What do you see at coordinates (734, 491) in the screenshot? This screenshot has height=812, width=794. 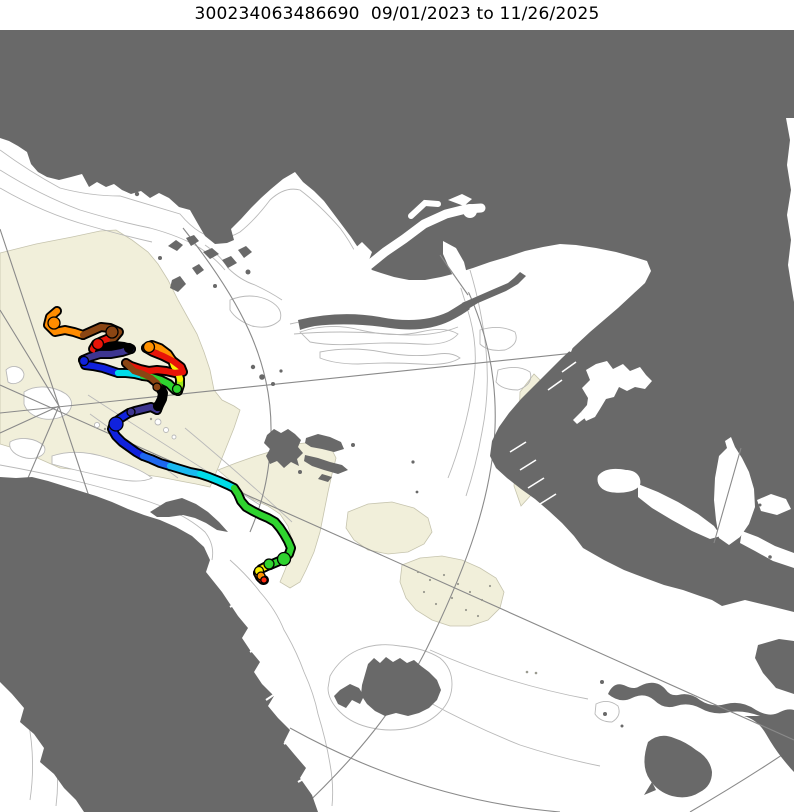 I see `gulf-of-bothnia` at bounding box center [734, 491].